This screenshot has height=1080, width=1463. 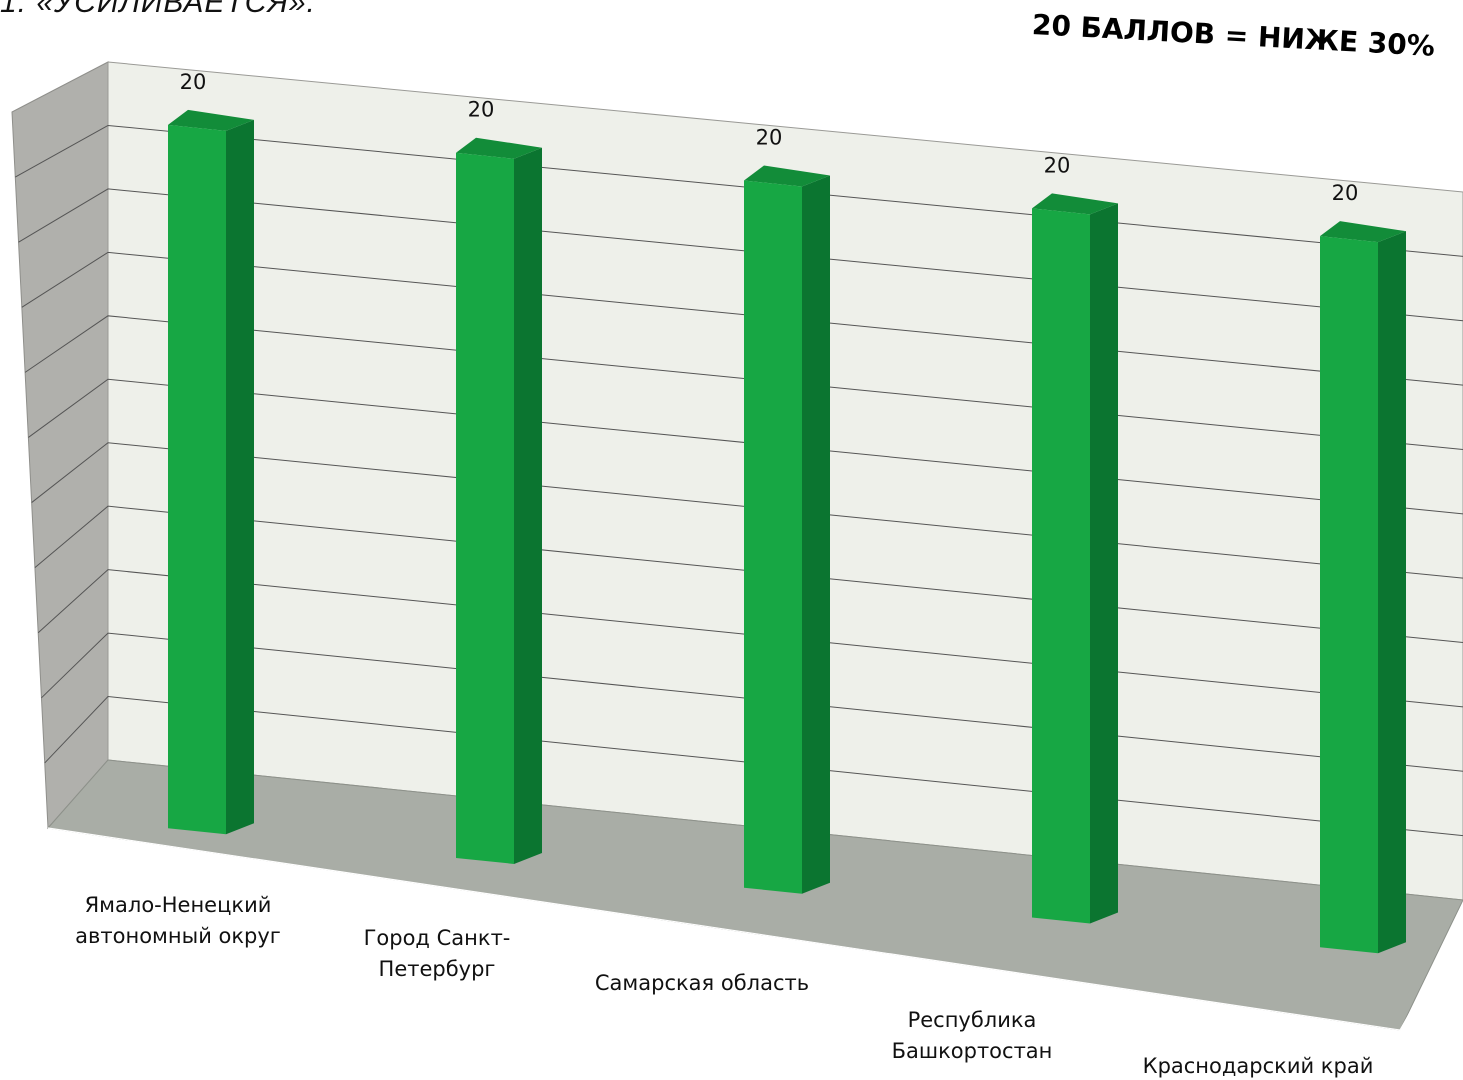 I want to click on category-label-line: Краснодарский край, so click(x=1258, y=1066).